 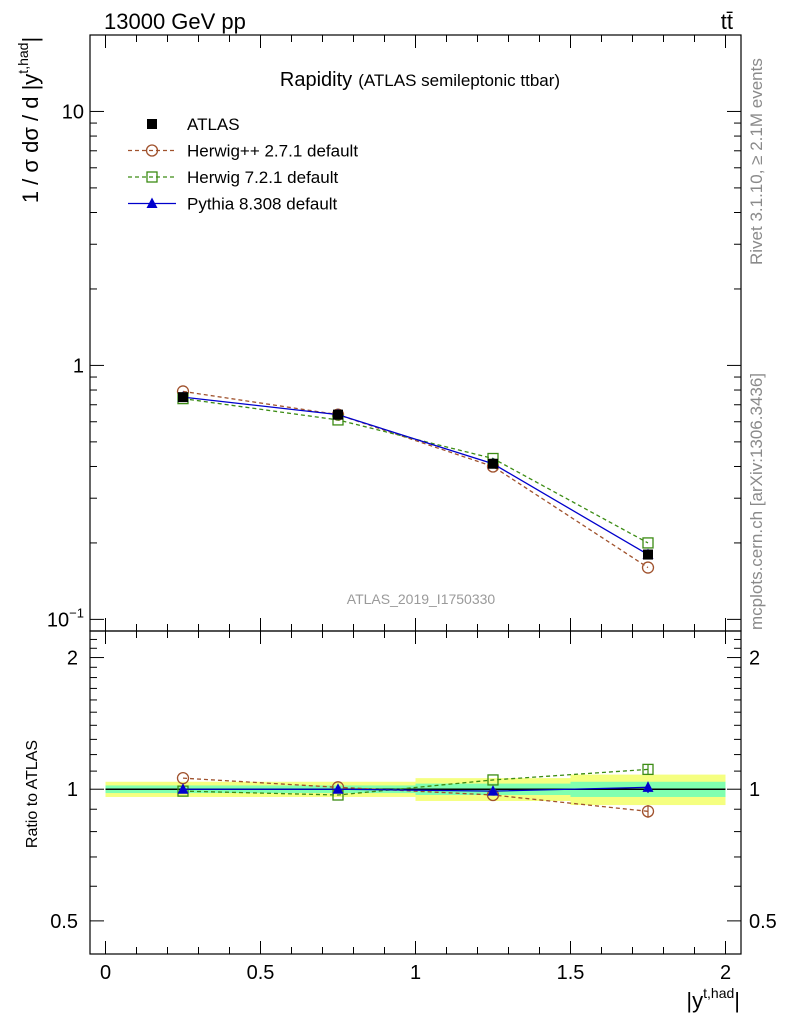 I want to click on x-tick-label: 1, so click(x=415, y=973).